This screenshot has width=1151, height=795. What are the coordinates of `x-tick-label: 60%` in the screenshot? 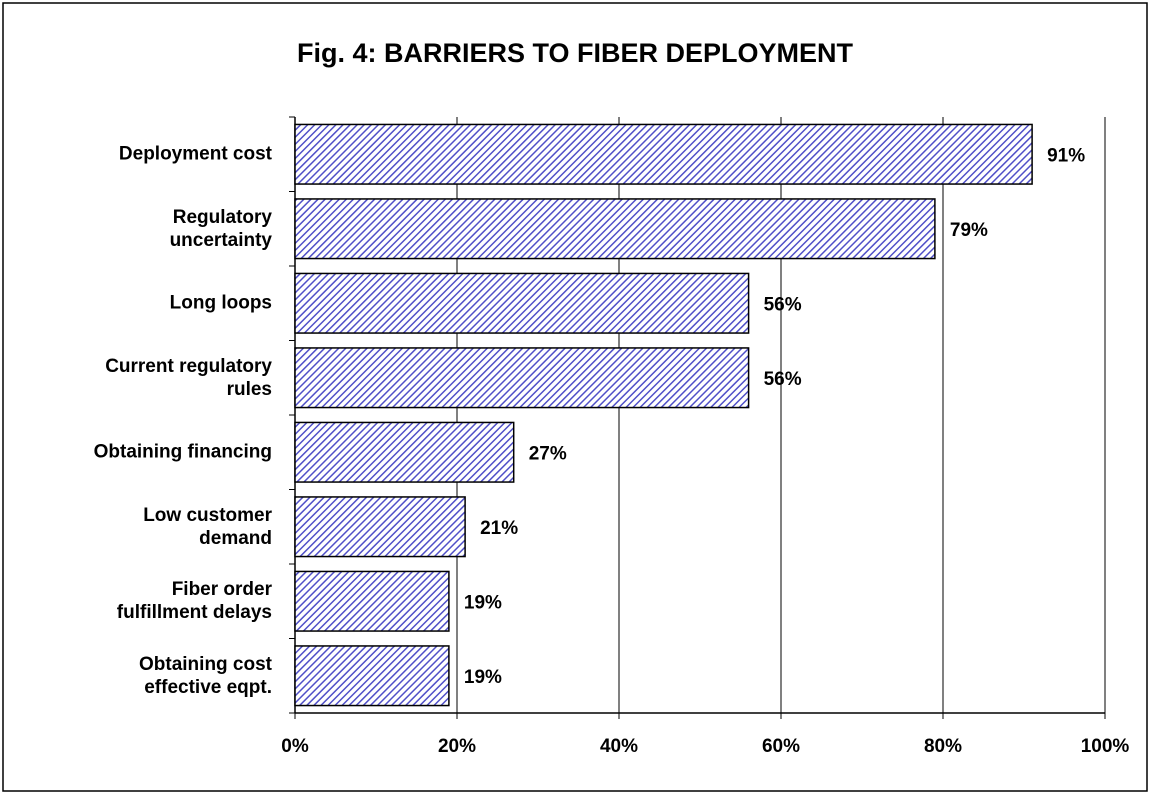 It's located at (781, 746).